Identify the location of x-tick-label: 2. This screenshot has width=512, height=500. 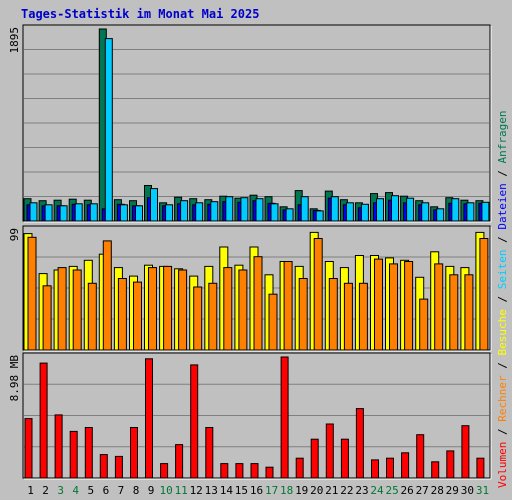
(45, 490).